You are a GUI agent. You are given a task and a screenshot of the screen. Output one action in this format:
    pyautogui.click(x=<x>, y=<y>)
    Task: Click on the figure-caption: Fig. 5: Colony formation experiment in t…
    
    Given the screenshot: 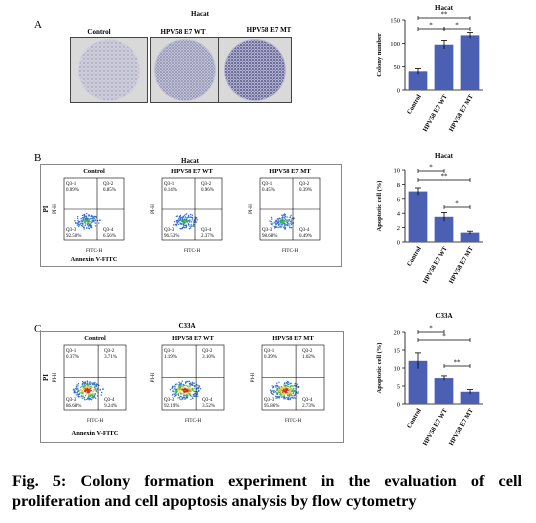 What is the action you would take?
    pyautogui.click(x=267, y=490)
    